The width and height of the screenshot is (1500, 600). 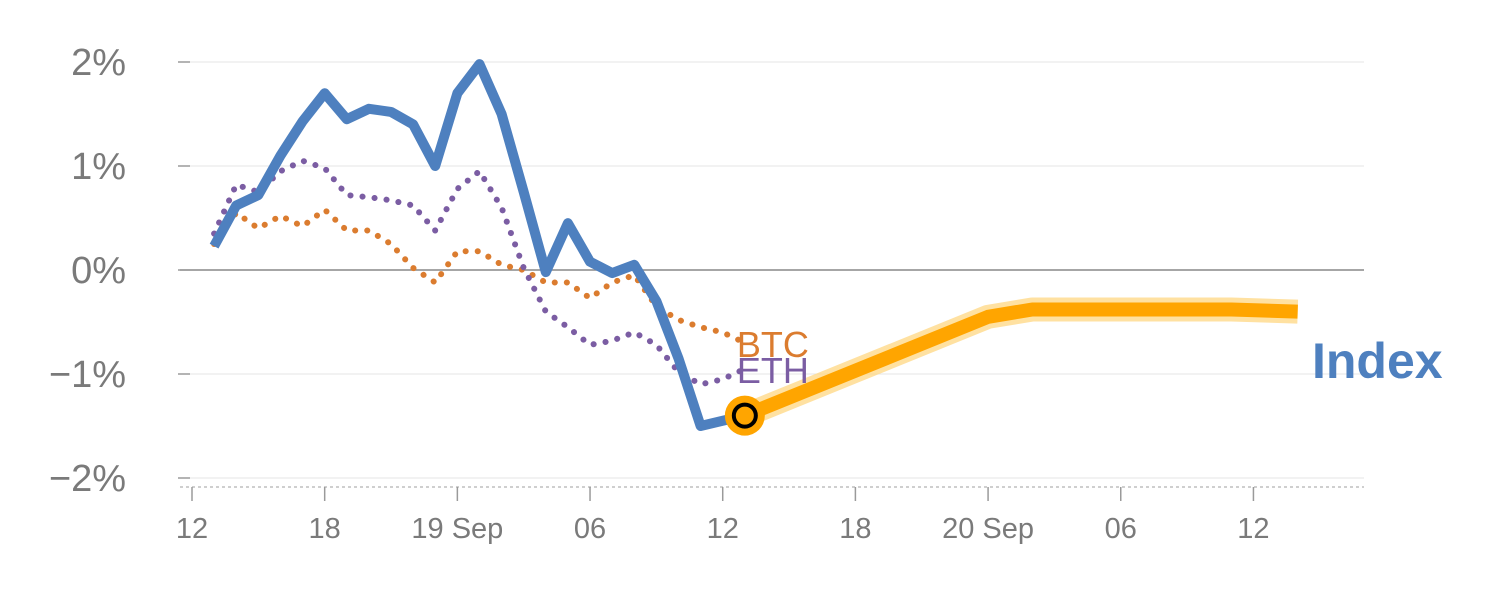 What do you see at coordinates (770, 515) in the screenshot?
I see `x-axis: 12 18 19 Sep 06 12 18 20 Sep 06 12` at bounding box center [770, 515].